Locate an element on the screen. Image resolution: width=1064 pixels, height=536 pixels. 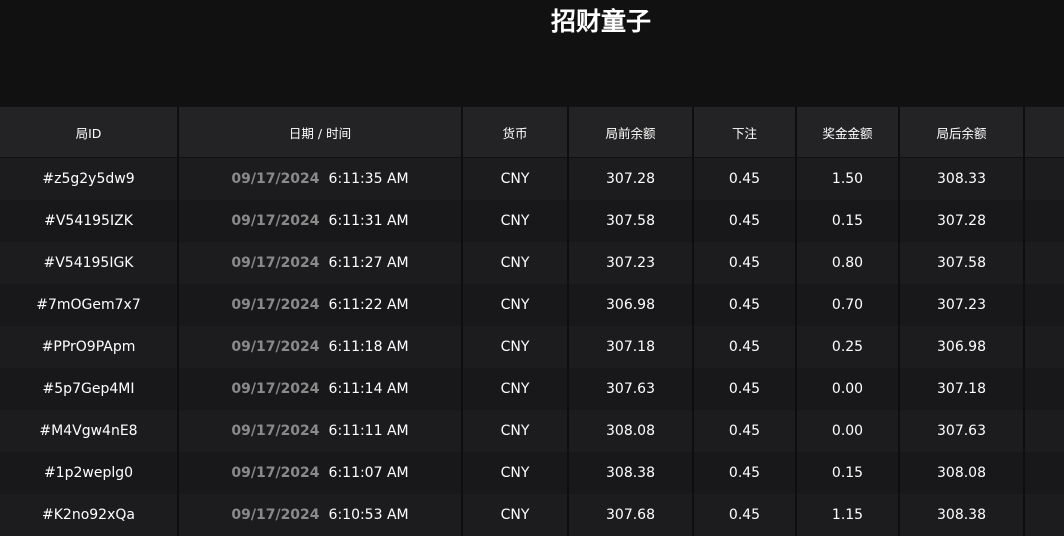
cell-text: 307.23 is located at coordinates (630, 263).